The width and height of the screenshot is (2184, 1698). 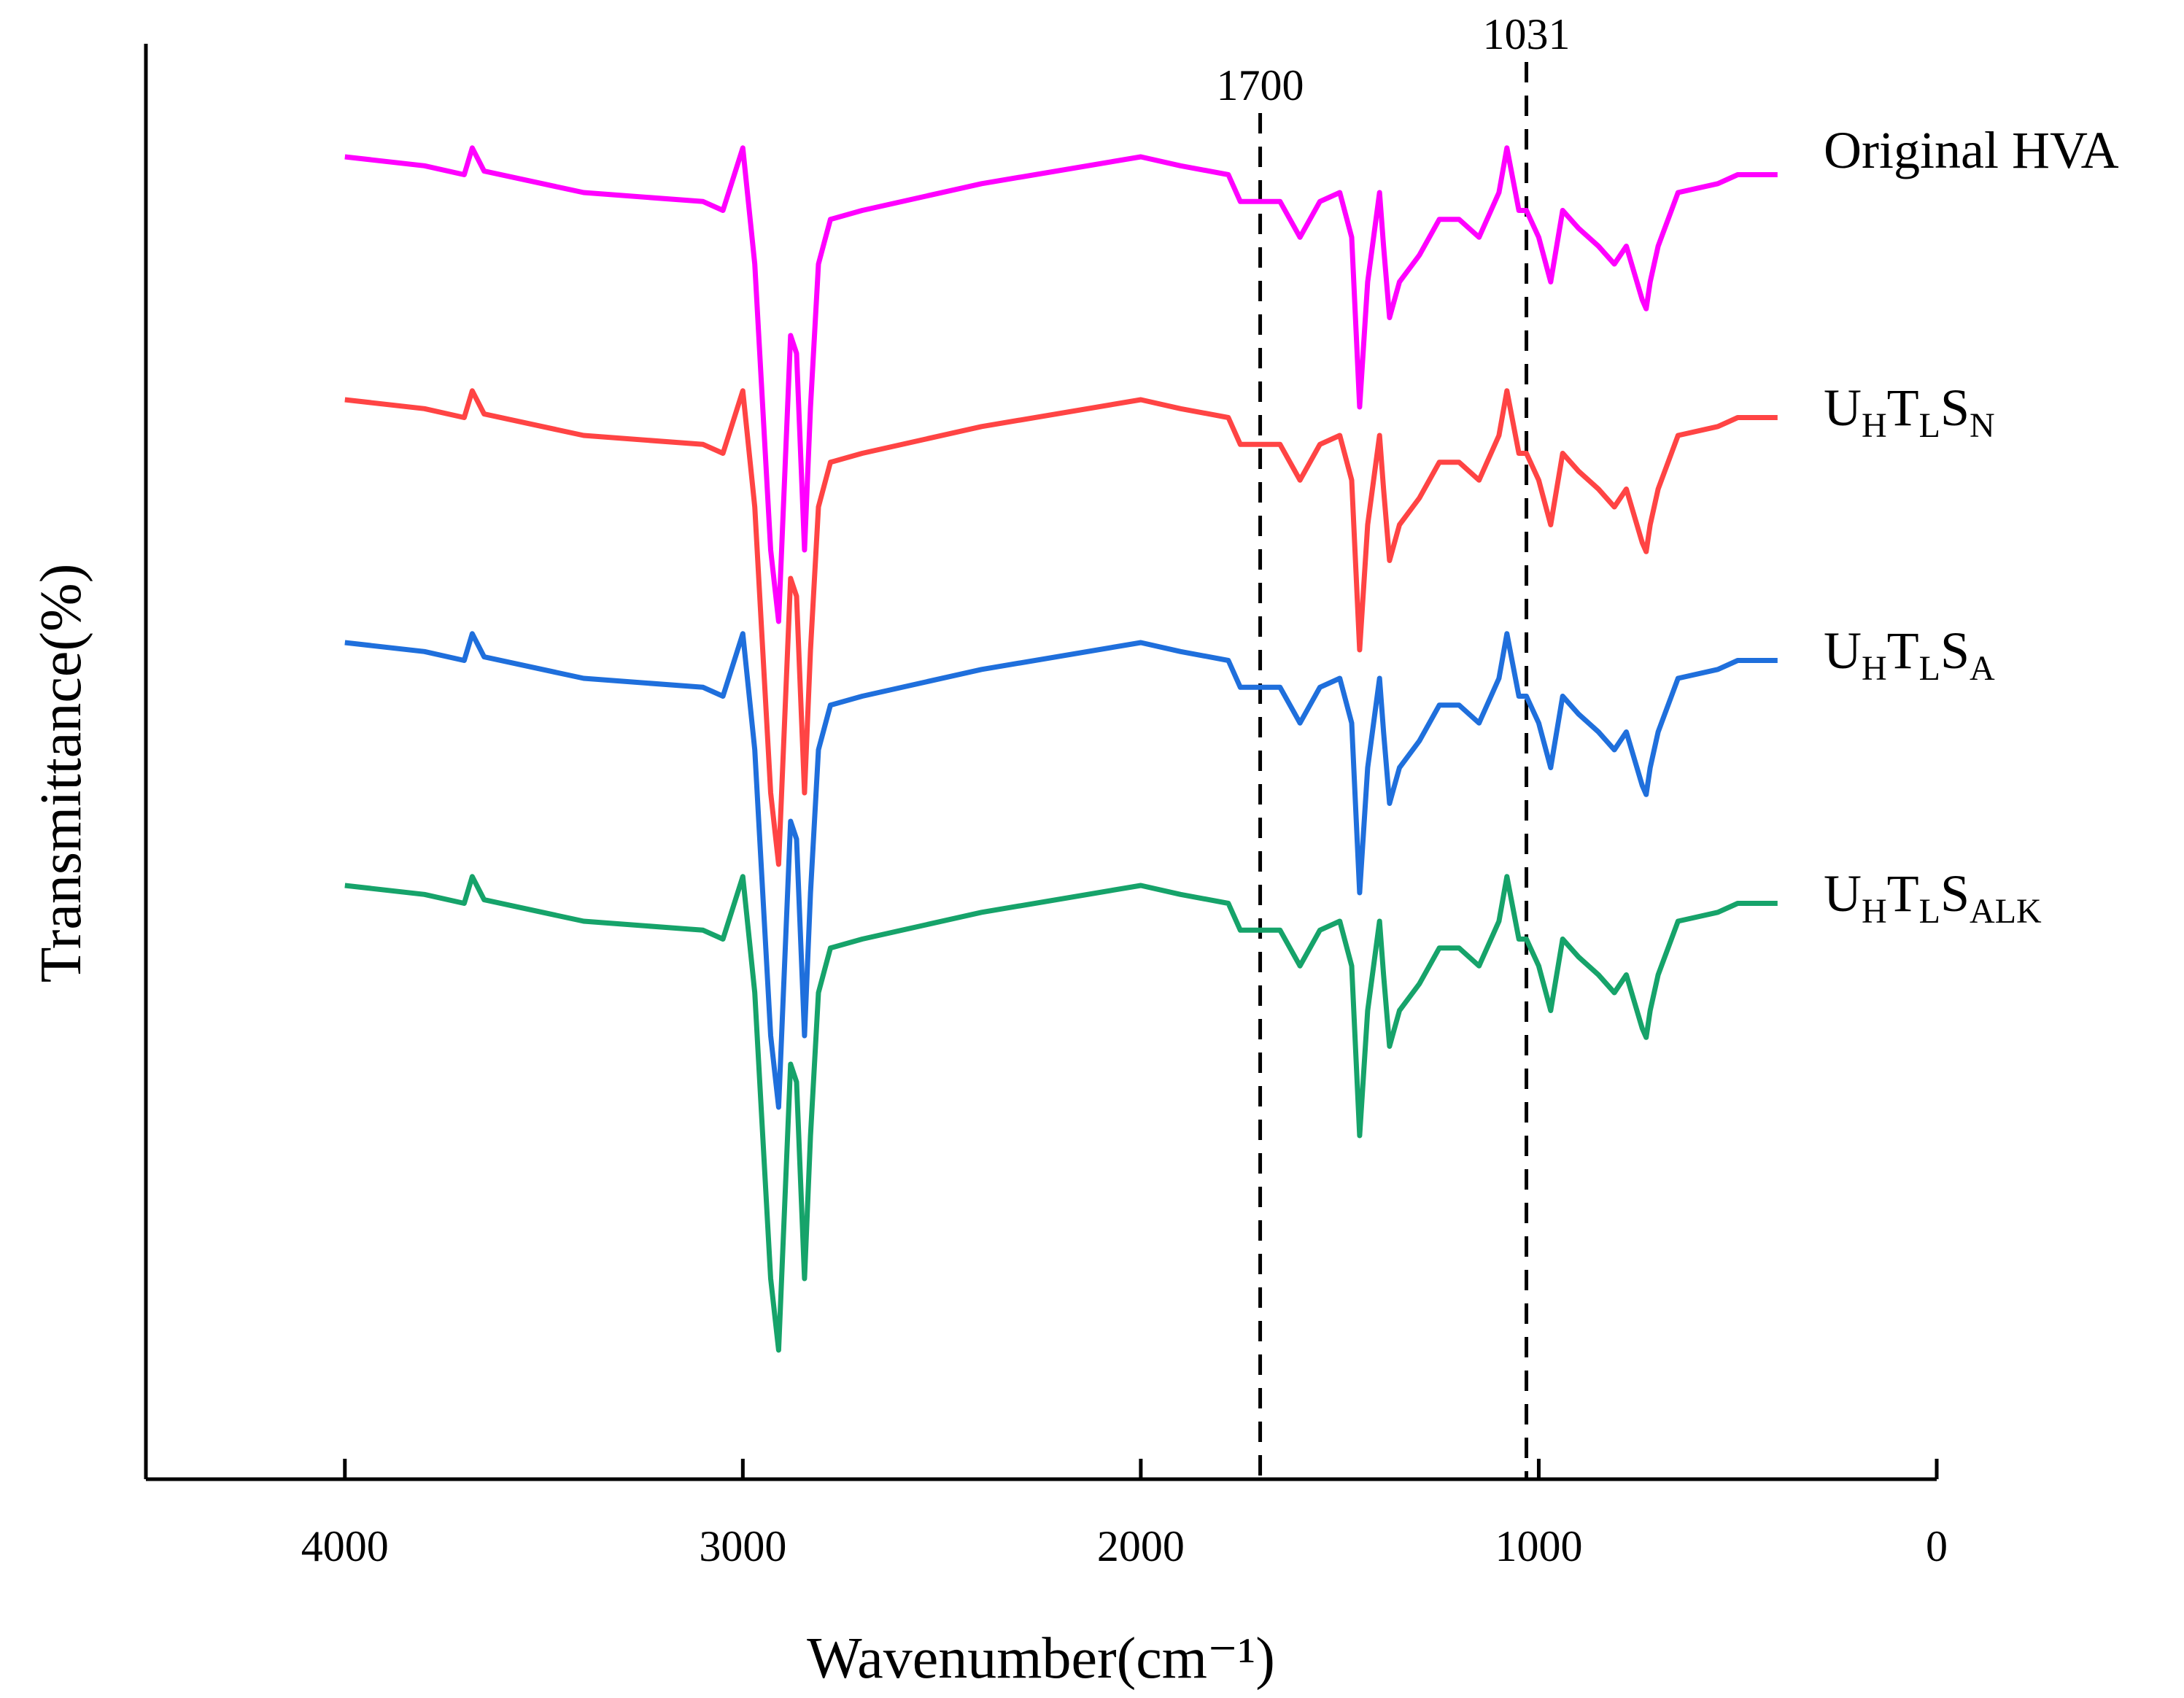 I want to click on ref-label-1700: 1700, so click(x=1260, y=85).